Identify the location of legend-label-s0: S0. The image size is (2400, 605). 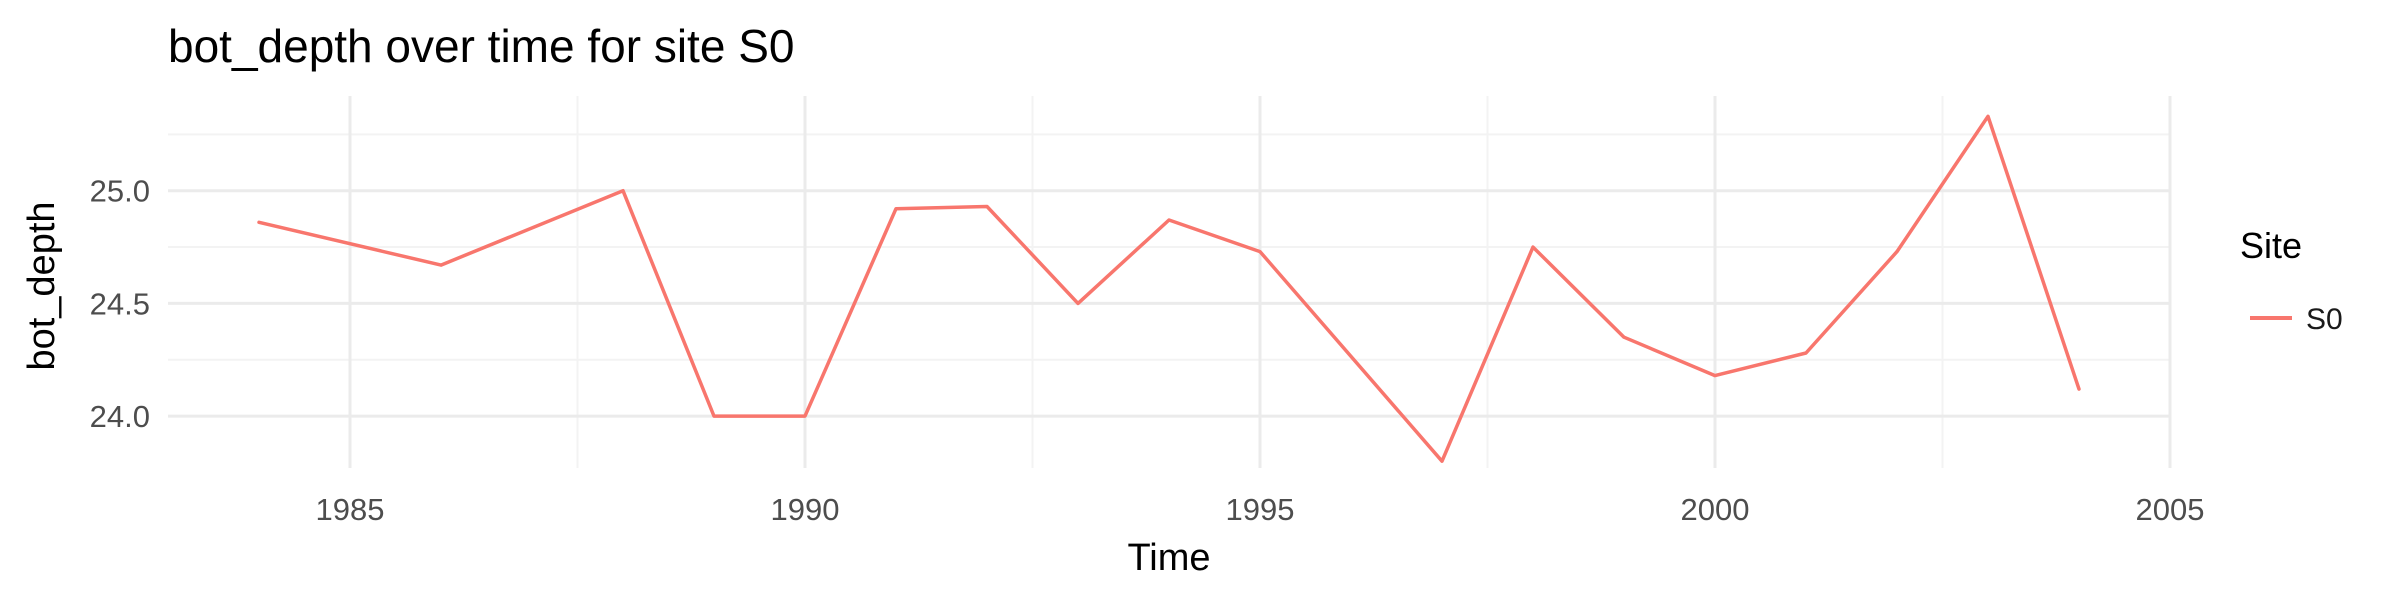
(2324, 319).